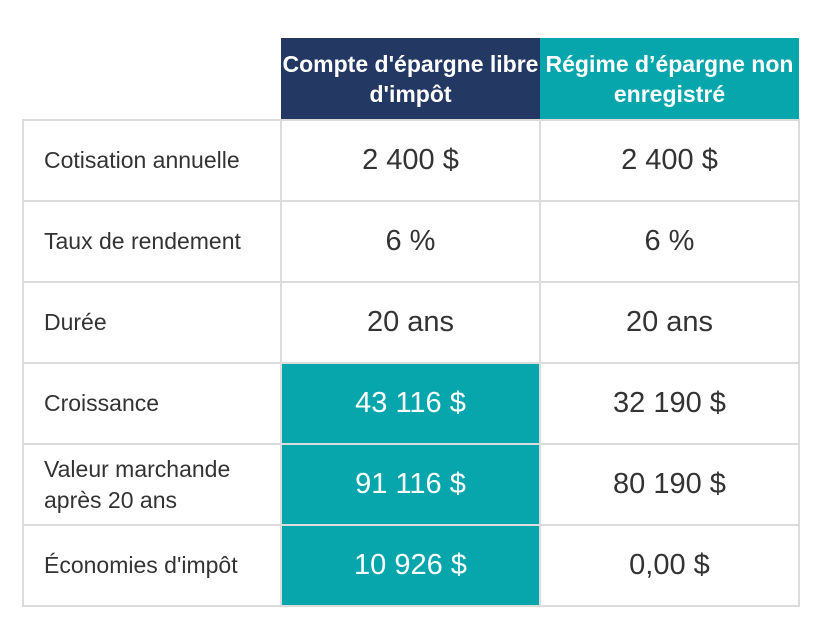 The image size is (817, 628). I want to click on tfsa-value: 6 %, so click(410, 241).